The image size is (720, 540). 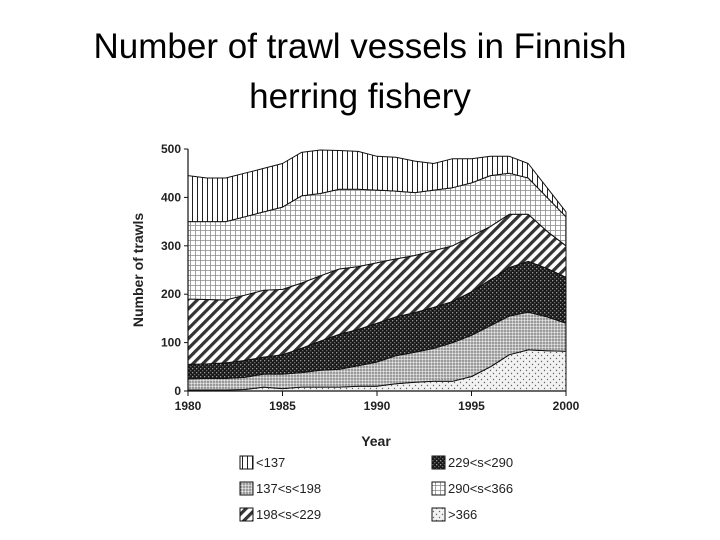 I want to click on legend-swatch-lt137, so click(x=246, y=462).